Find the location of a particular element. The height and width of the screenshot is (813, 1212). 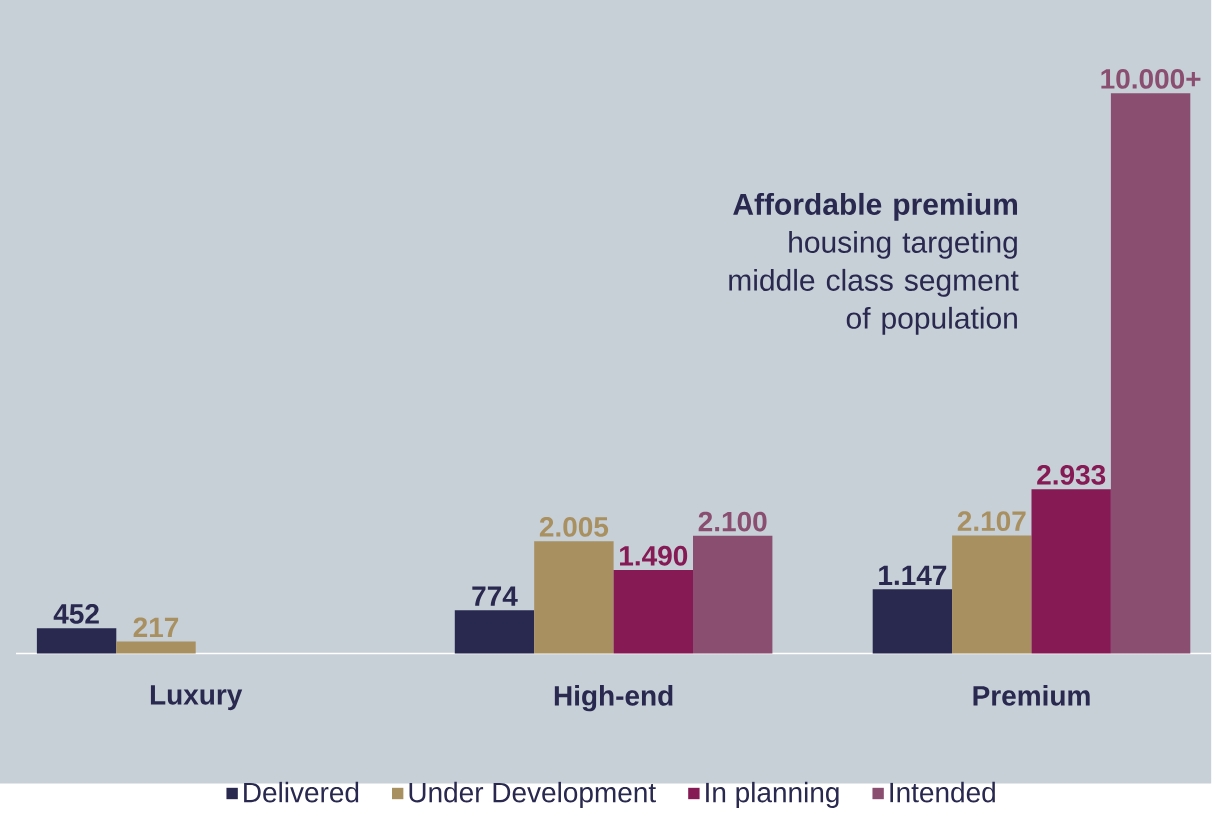

legend-label: Intended is located at coordinates (942, 792).